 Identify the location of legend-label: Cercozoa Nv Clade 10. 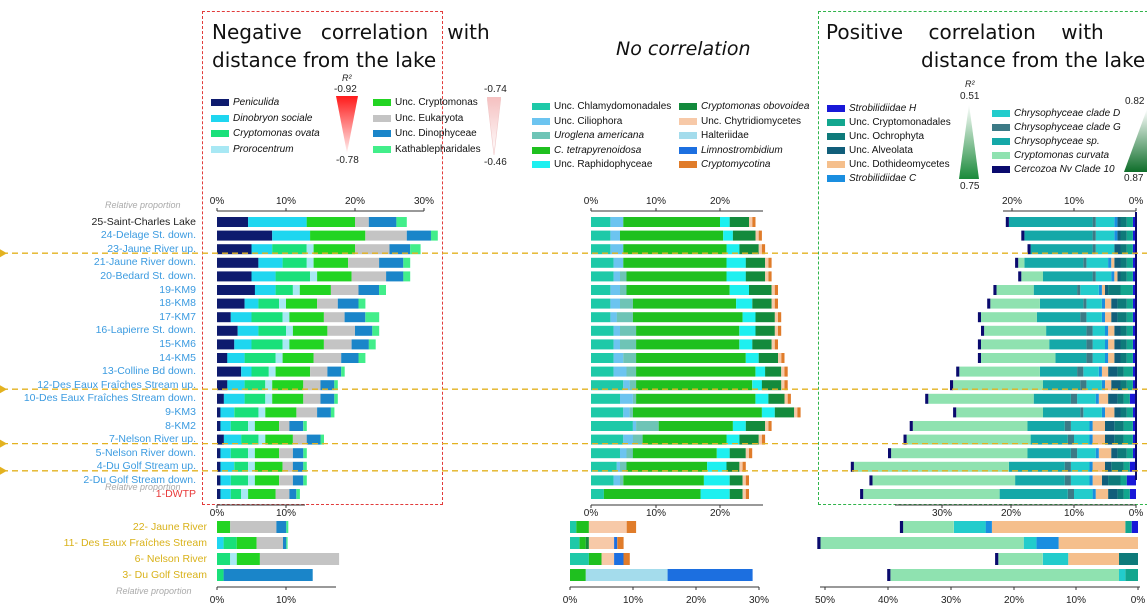
(1064, 169).